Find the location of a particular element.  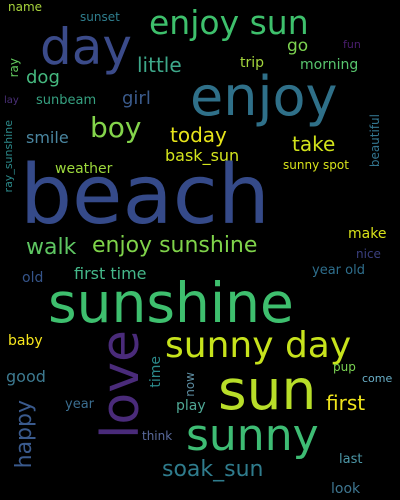

word-enjoy-sun: enjoy sun is located at coordinates (229, 22).